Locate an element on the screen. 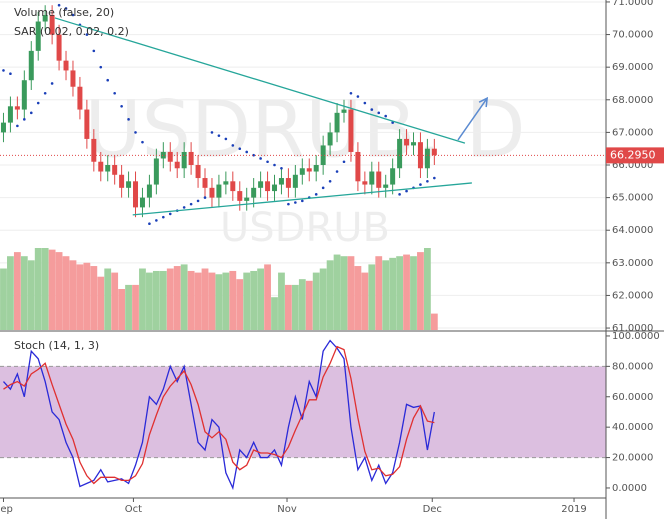 This screenshot has height=519, width=664. x-tick-label: Sep is located at coordinates (6, 509).